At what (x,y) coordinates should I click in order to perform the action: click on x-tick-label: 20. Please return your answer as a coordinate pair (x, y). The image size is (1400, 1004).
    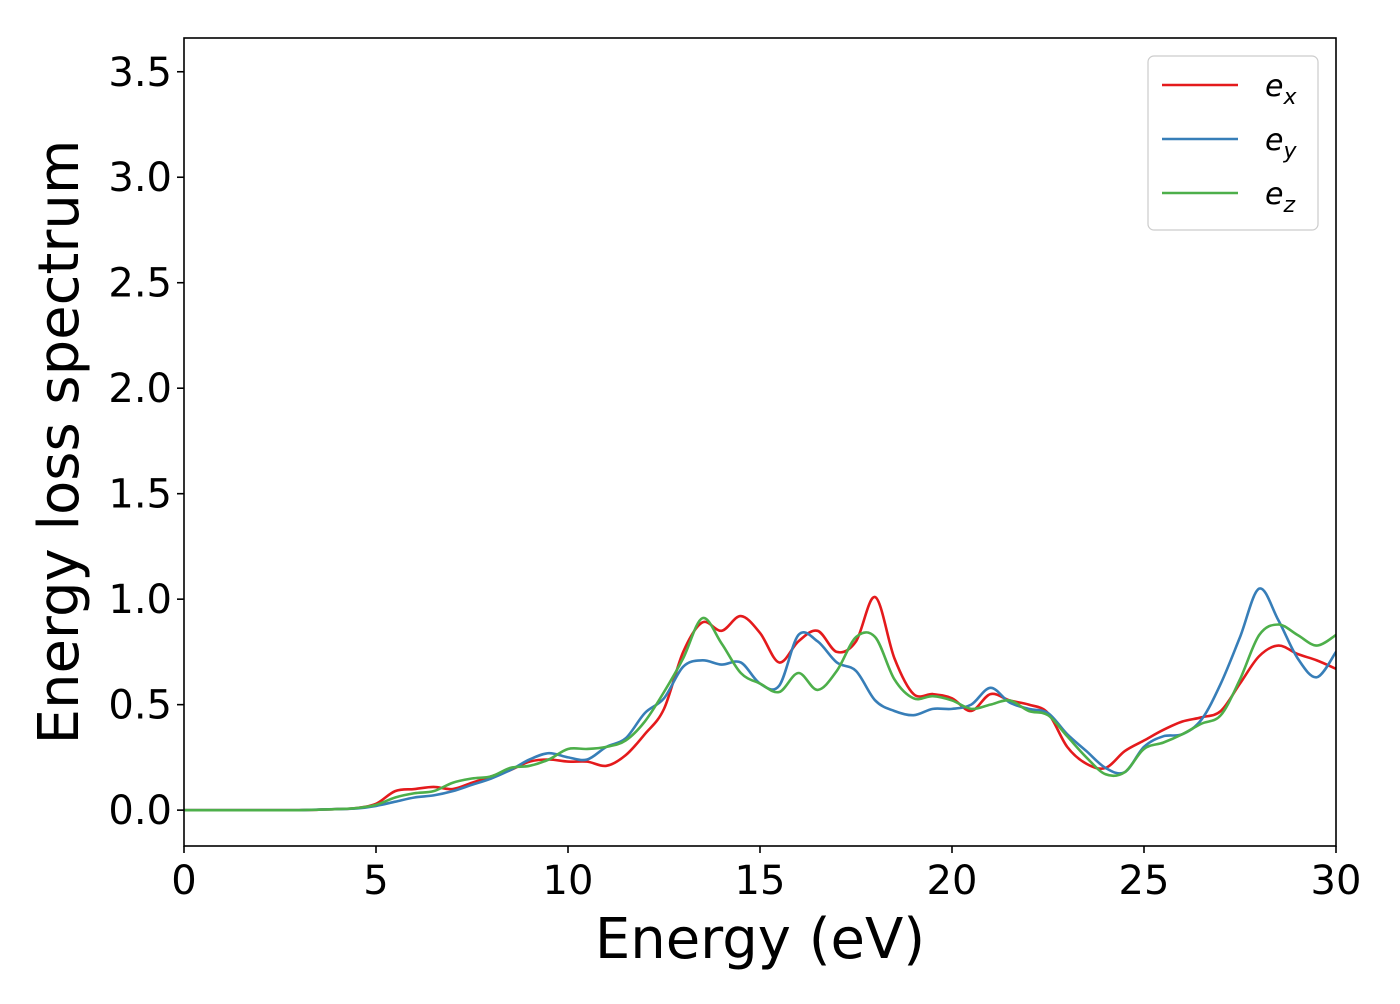
    Looking at the image, I should click on (952, 881).